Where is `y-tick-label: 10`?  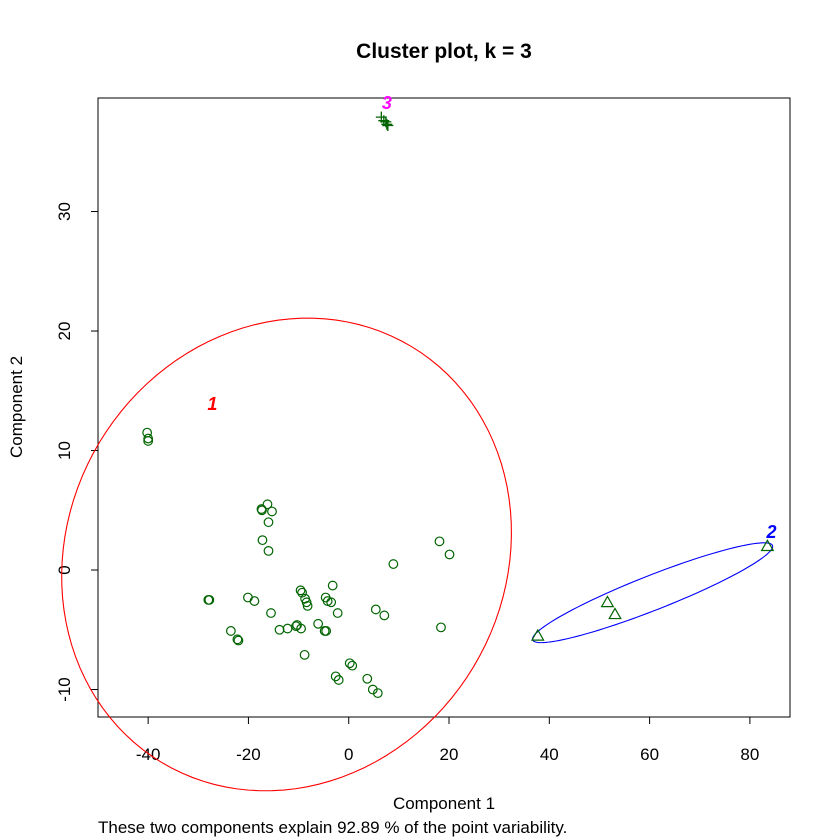 y-tick-label: 10 is located at coordinates (64, 450).